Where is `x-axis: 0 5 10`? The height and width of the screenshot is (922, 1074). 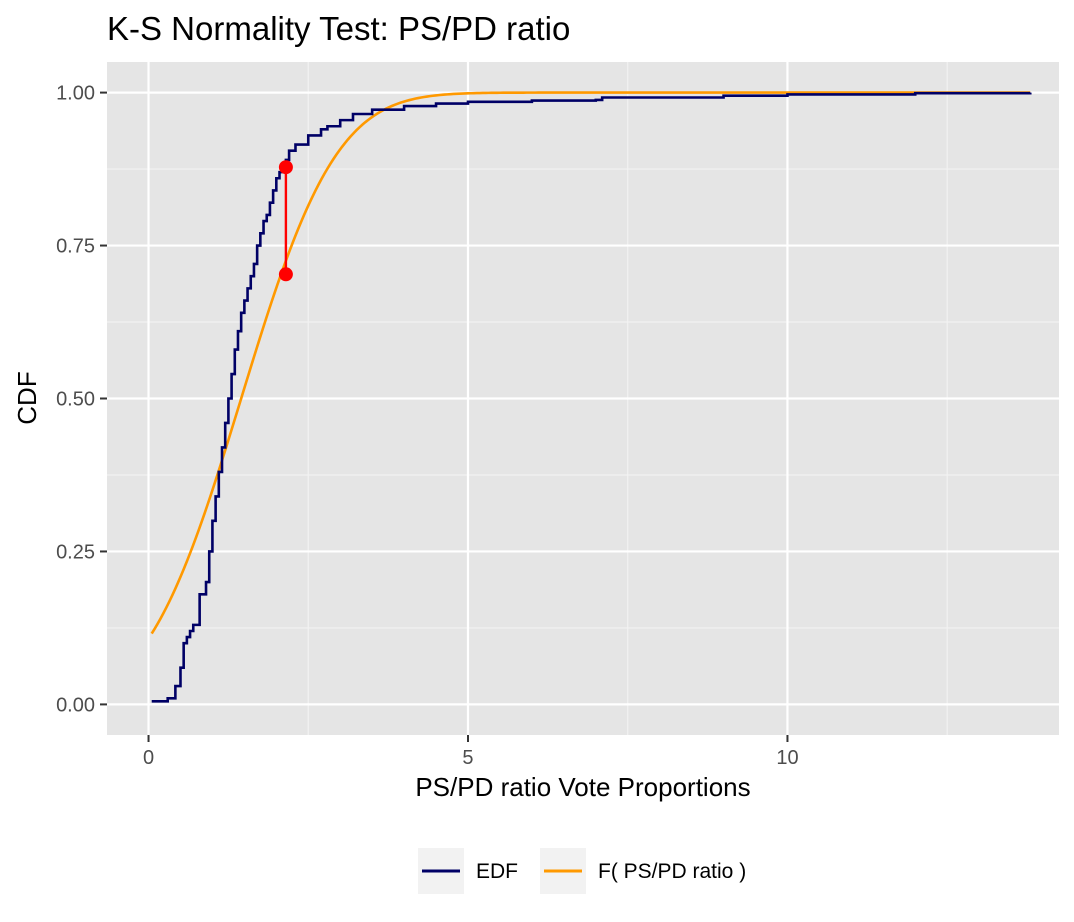
x-axis: 0 5 10 is located at coordinates (471, 752).